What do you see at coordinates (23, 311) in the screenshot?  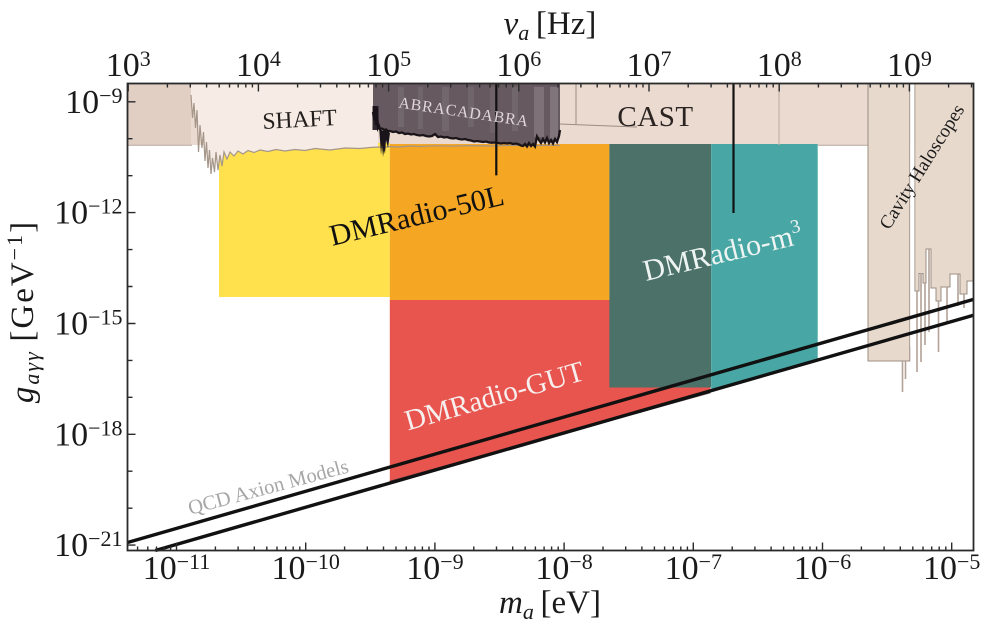 I see `svg-text: gaγγ [GeV−1]` at bounding box center [23, 311].